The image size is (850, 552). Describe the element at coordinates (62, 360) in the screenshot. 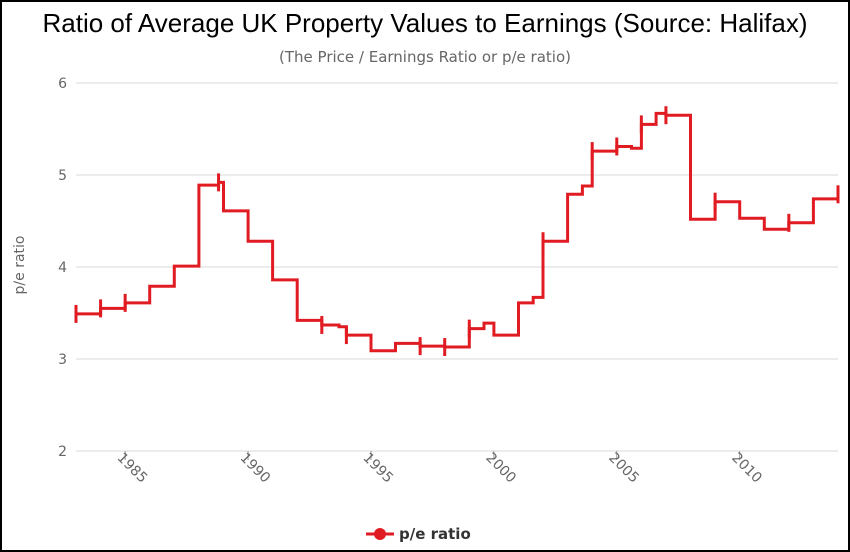

I see `y-tick-label: 3` at that location.